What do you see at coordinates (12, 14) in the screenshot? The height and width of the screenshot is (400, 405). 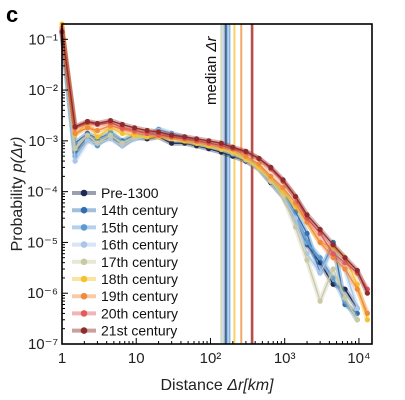 I see `panel-letter: c` at bounding box center [12, 14].